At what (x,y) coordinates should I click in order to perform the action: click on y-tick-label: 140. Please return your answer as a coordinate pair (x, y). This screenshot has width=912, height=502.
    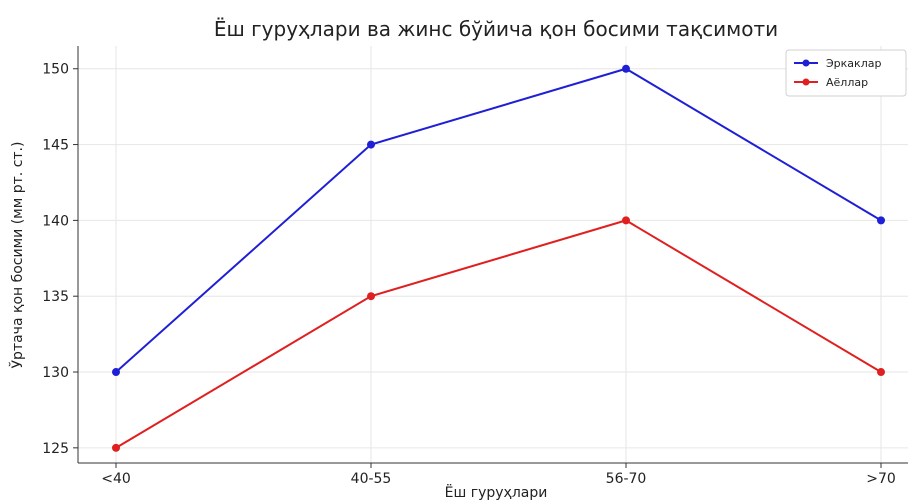
    Looking at the image, I should click on (55, 221).